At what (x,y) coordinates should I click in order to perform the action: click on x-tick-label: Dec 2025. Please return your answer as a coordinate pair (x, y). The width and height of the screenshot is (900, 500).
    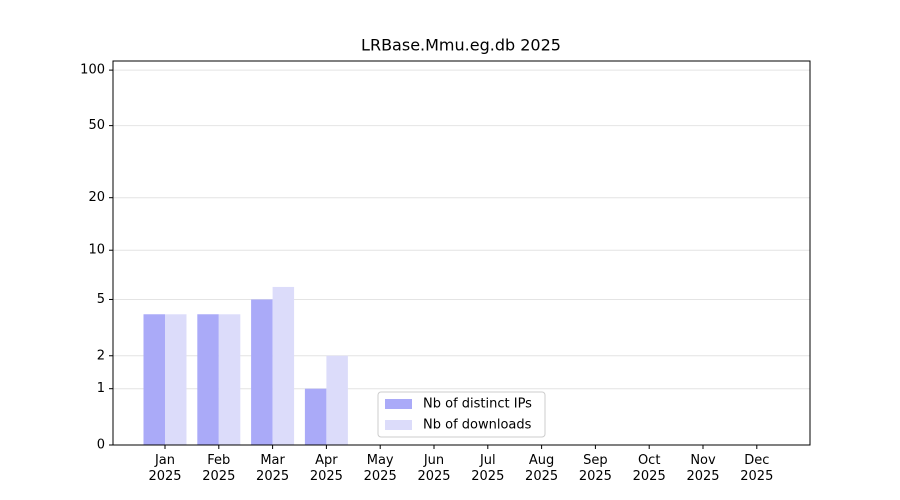
    Looking at the image, I should click on (757, 468).